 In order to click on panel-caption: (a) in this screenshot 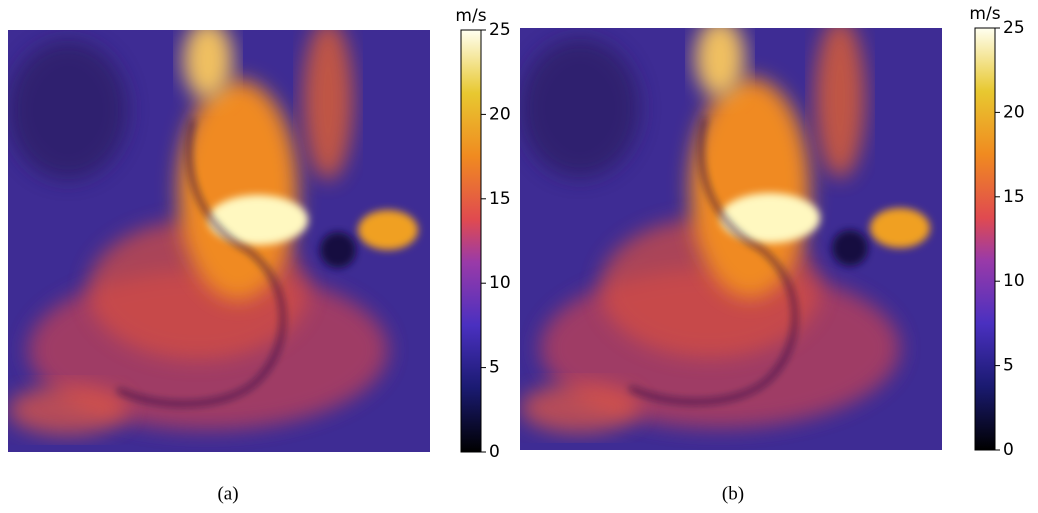, I will do `click(227, 493)`.